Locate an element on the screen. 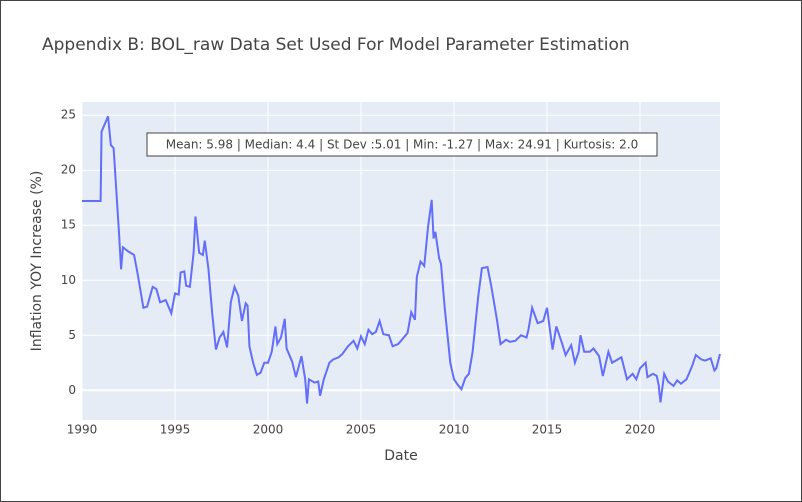 Image resolution: width=802 pixels, height=502 pixels. y-tick-label: 5 is located at coordinates (72, 335).